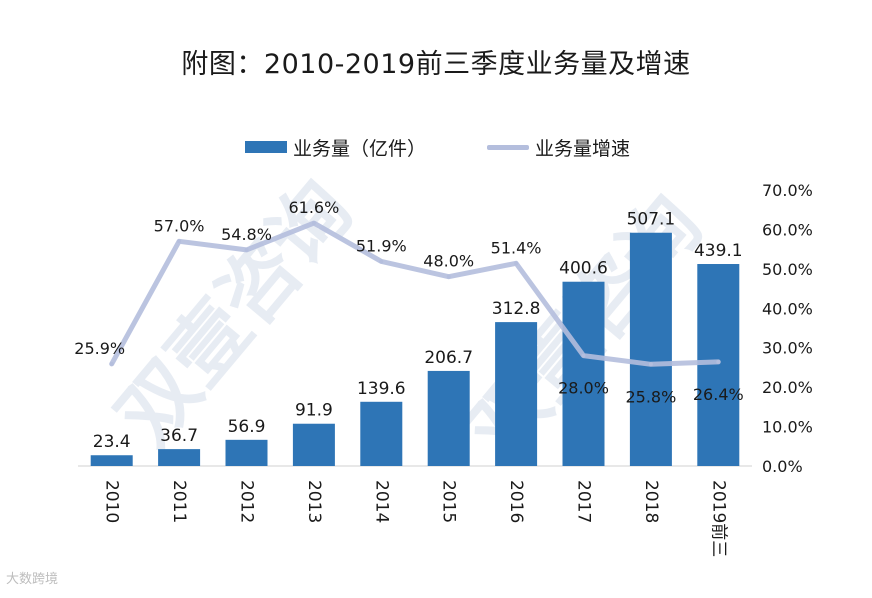 This screenshot has height=598, width=872. Describe the element at coordinates (266, 147) in the screenshot. I see `legend-swatch-bar` at that location.